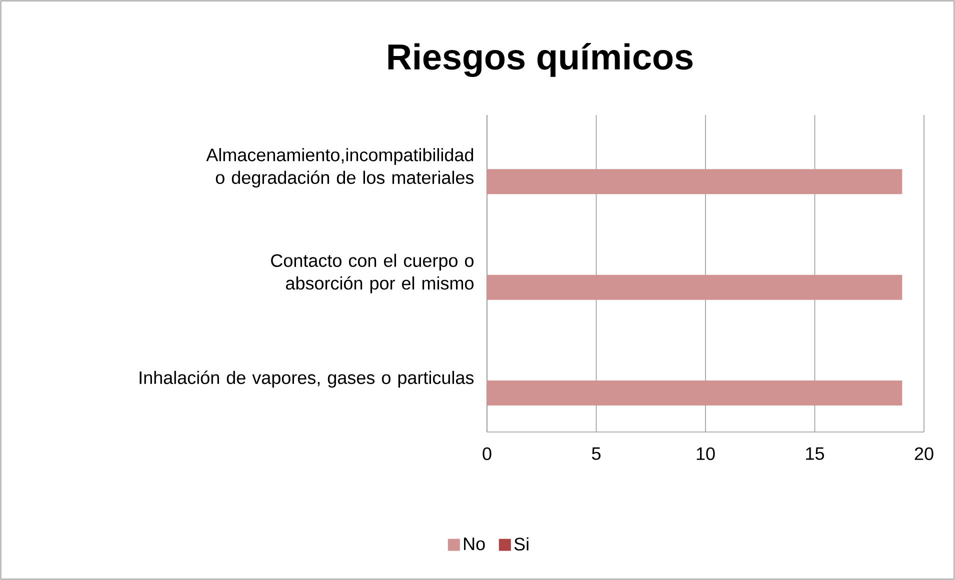 This screenshot has height=580, width=955. I want to click on legend-label: No, so click(474, 544).